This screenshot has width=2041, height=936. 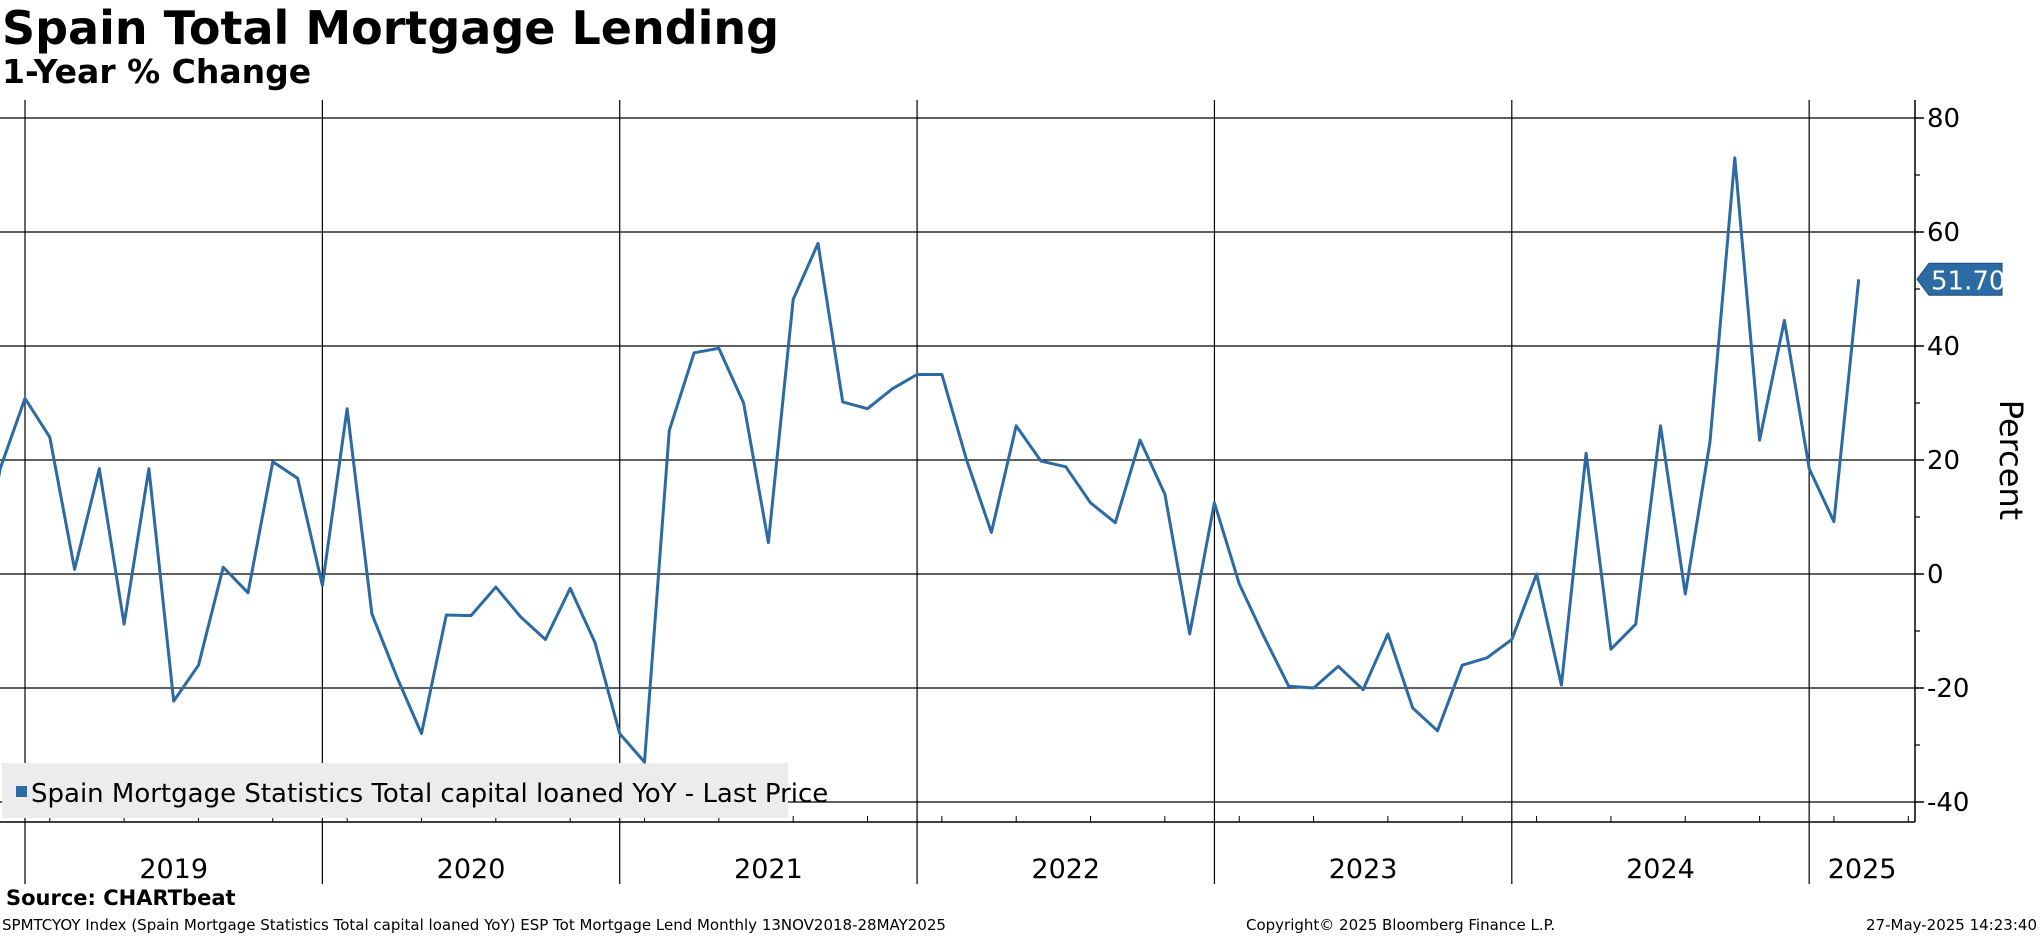 I want to click on last-price-badge-shape, so click(x=1959, y=279).